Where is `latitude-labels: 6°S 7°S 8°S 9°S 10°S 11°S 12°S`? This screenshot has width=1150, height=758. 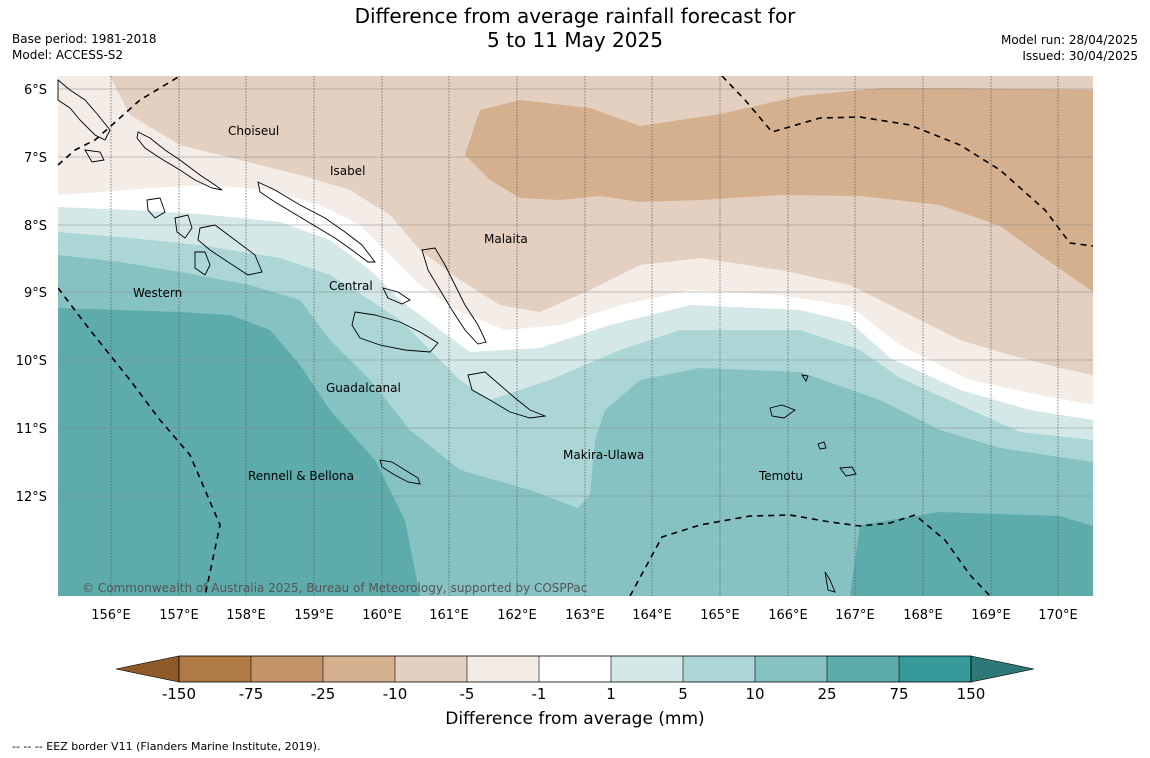
latitude-labels: 6°S 7°S 8°S 9°S 10°S 11°S 12°S is located at coordinates (31, 294).